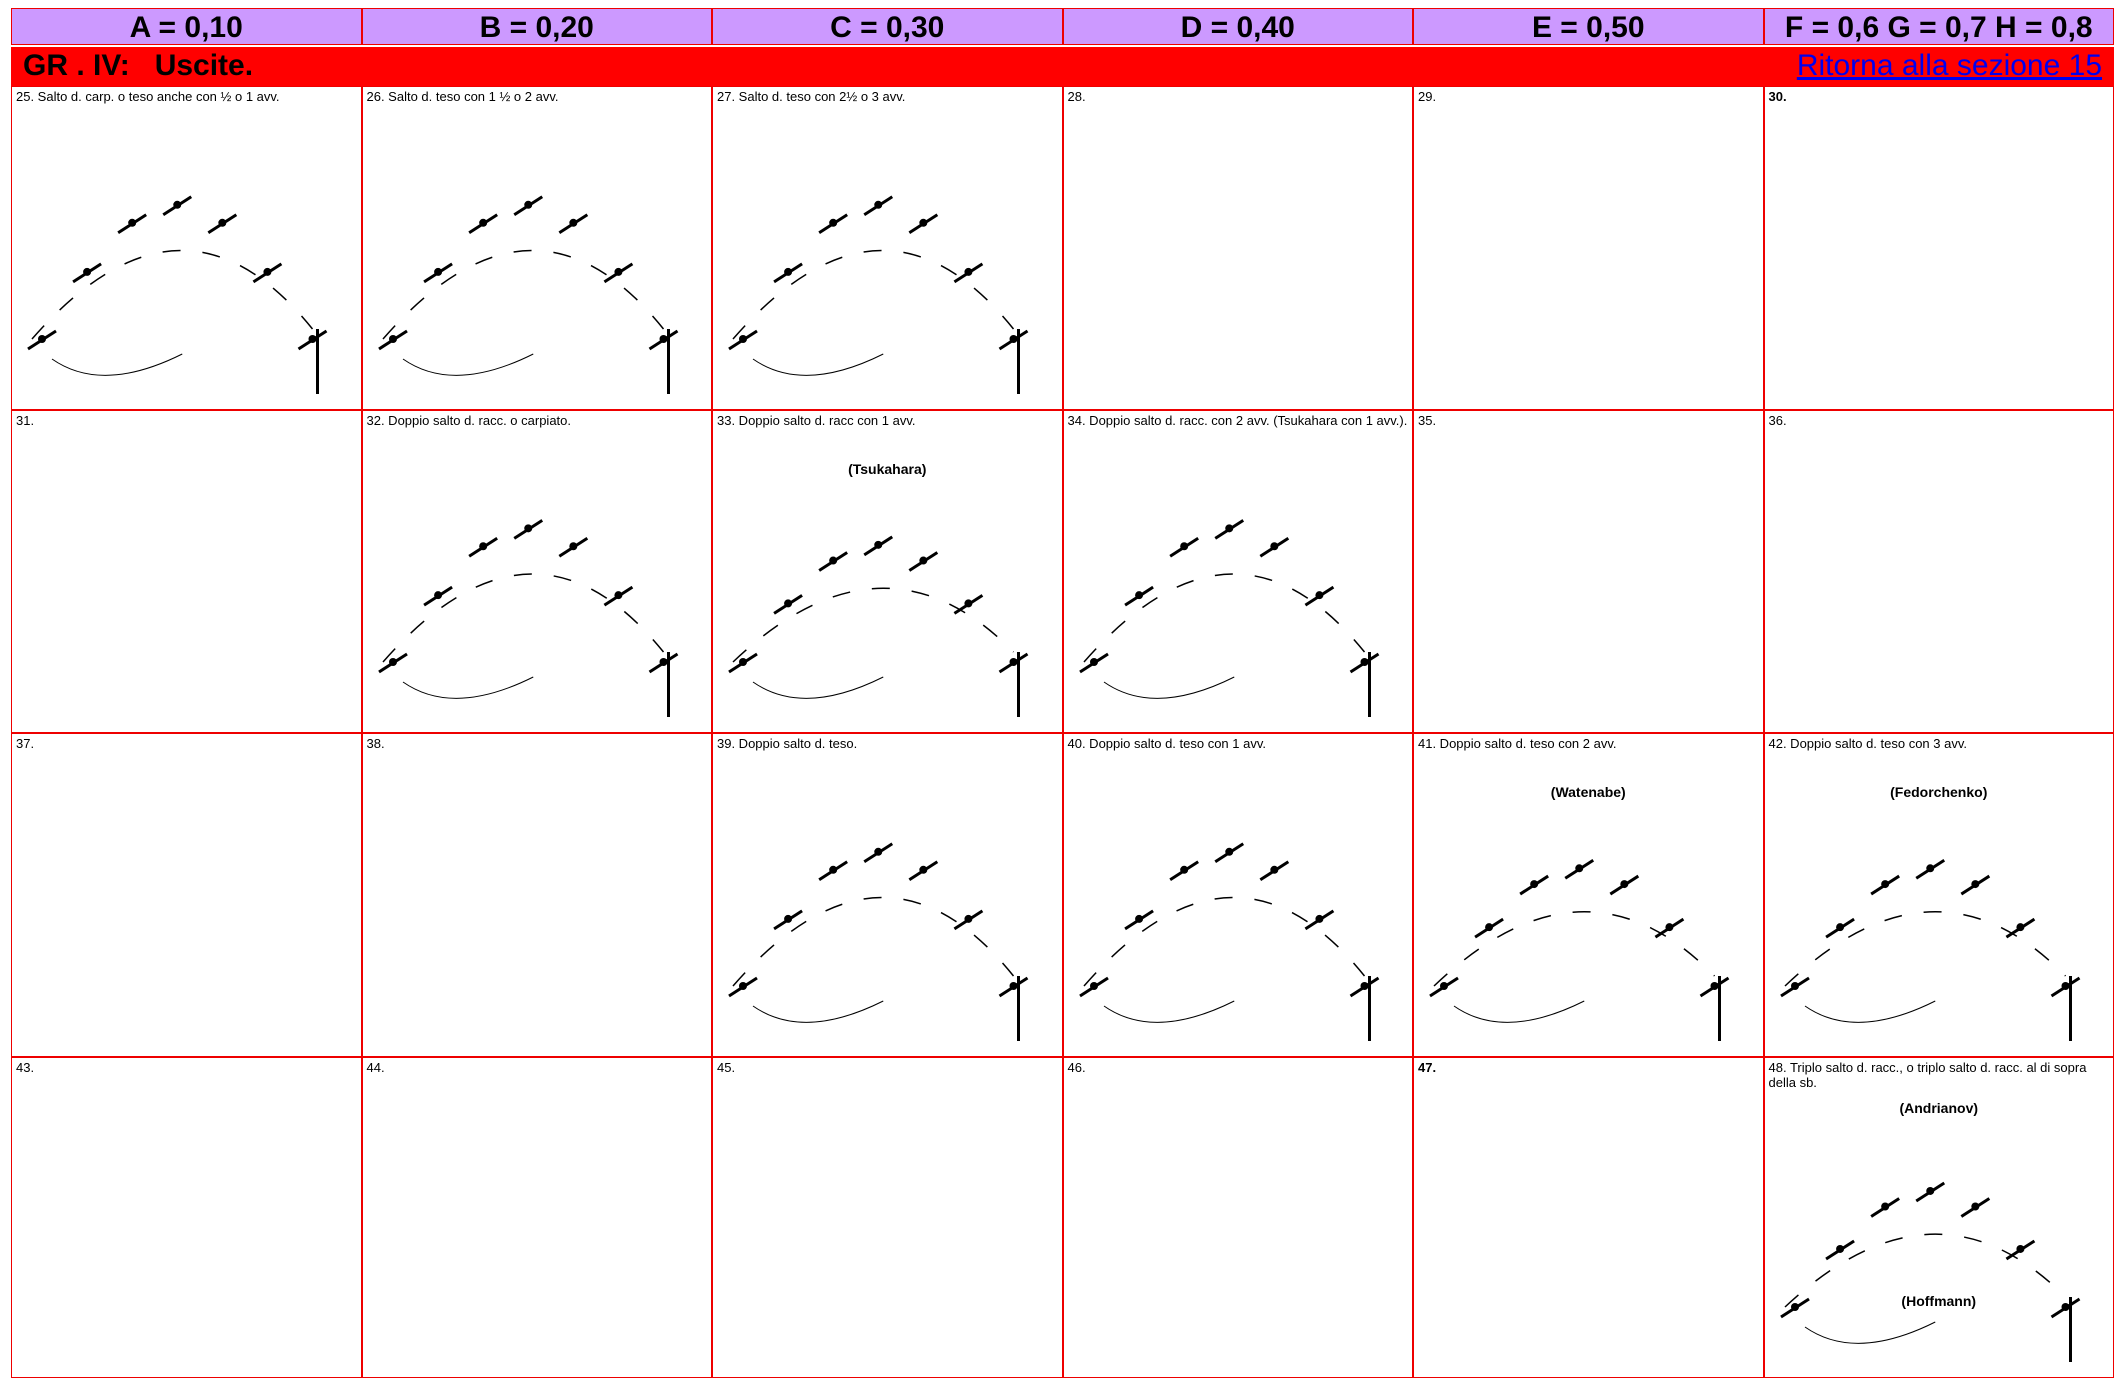 The image size is (2114, 1378). Describe the element at coordinates (1588, 248) in the screenshot. I see `grid-cell: 29.` at that location.